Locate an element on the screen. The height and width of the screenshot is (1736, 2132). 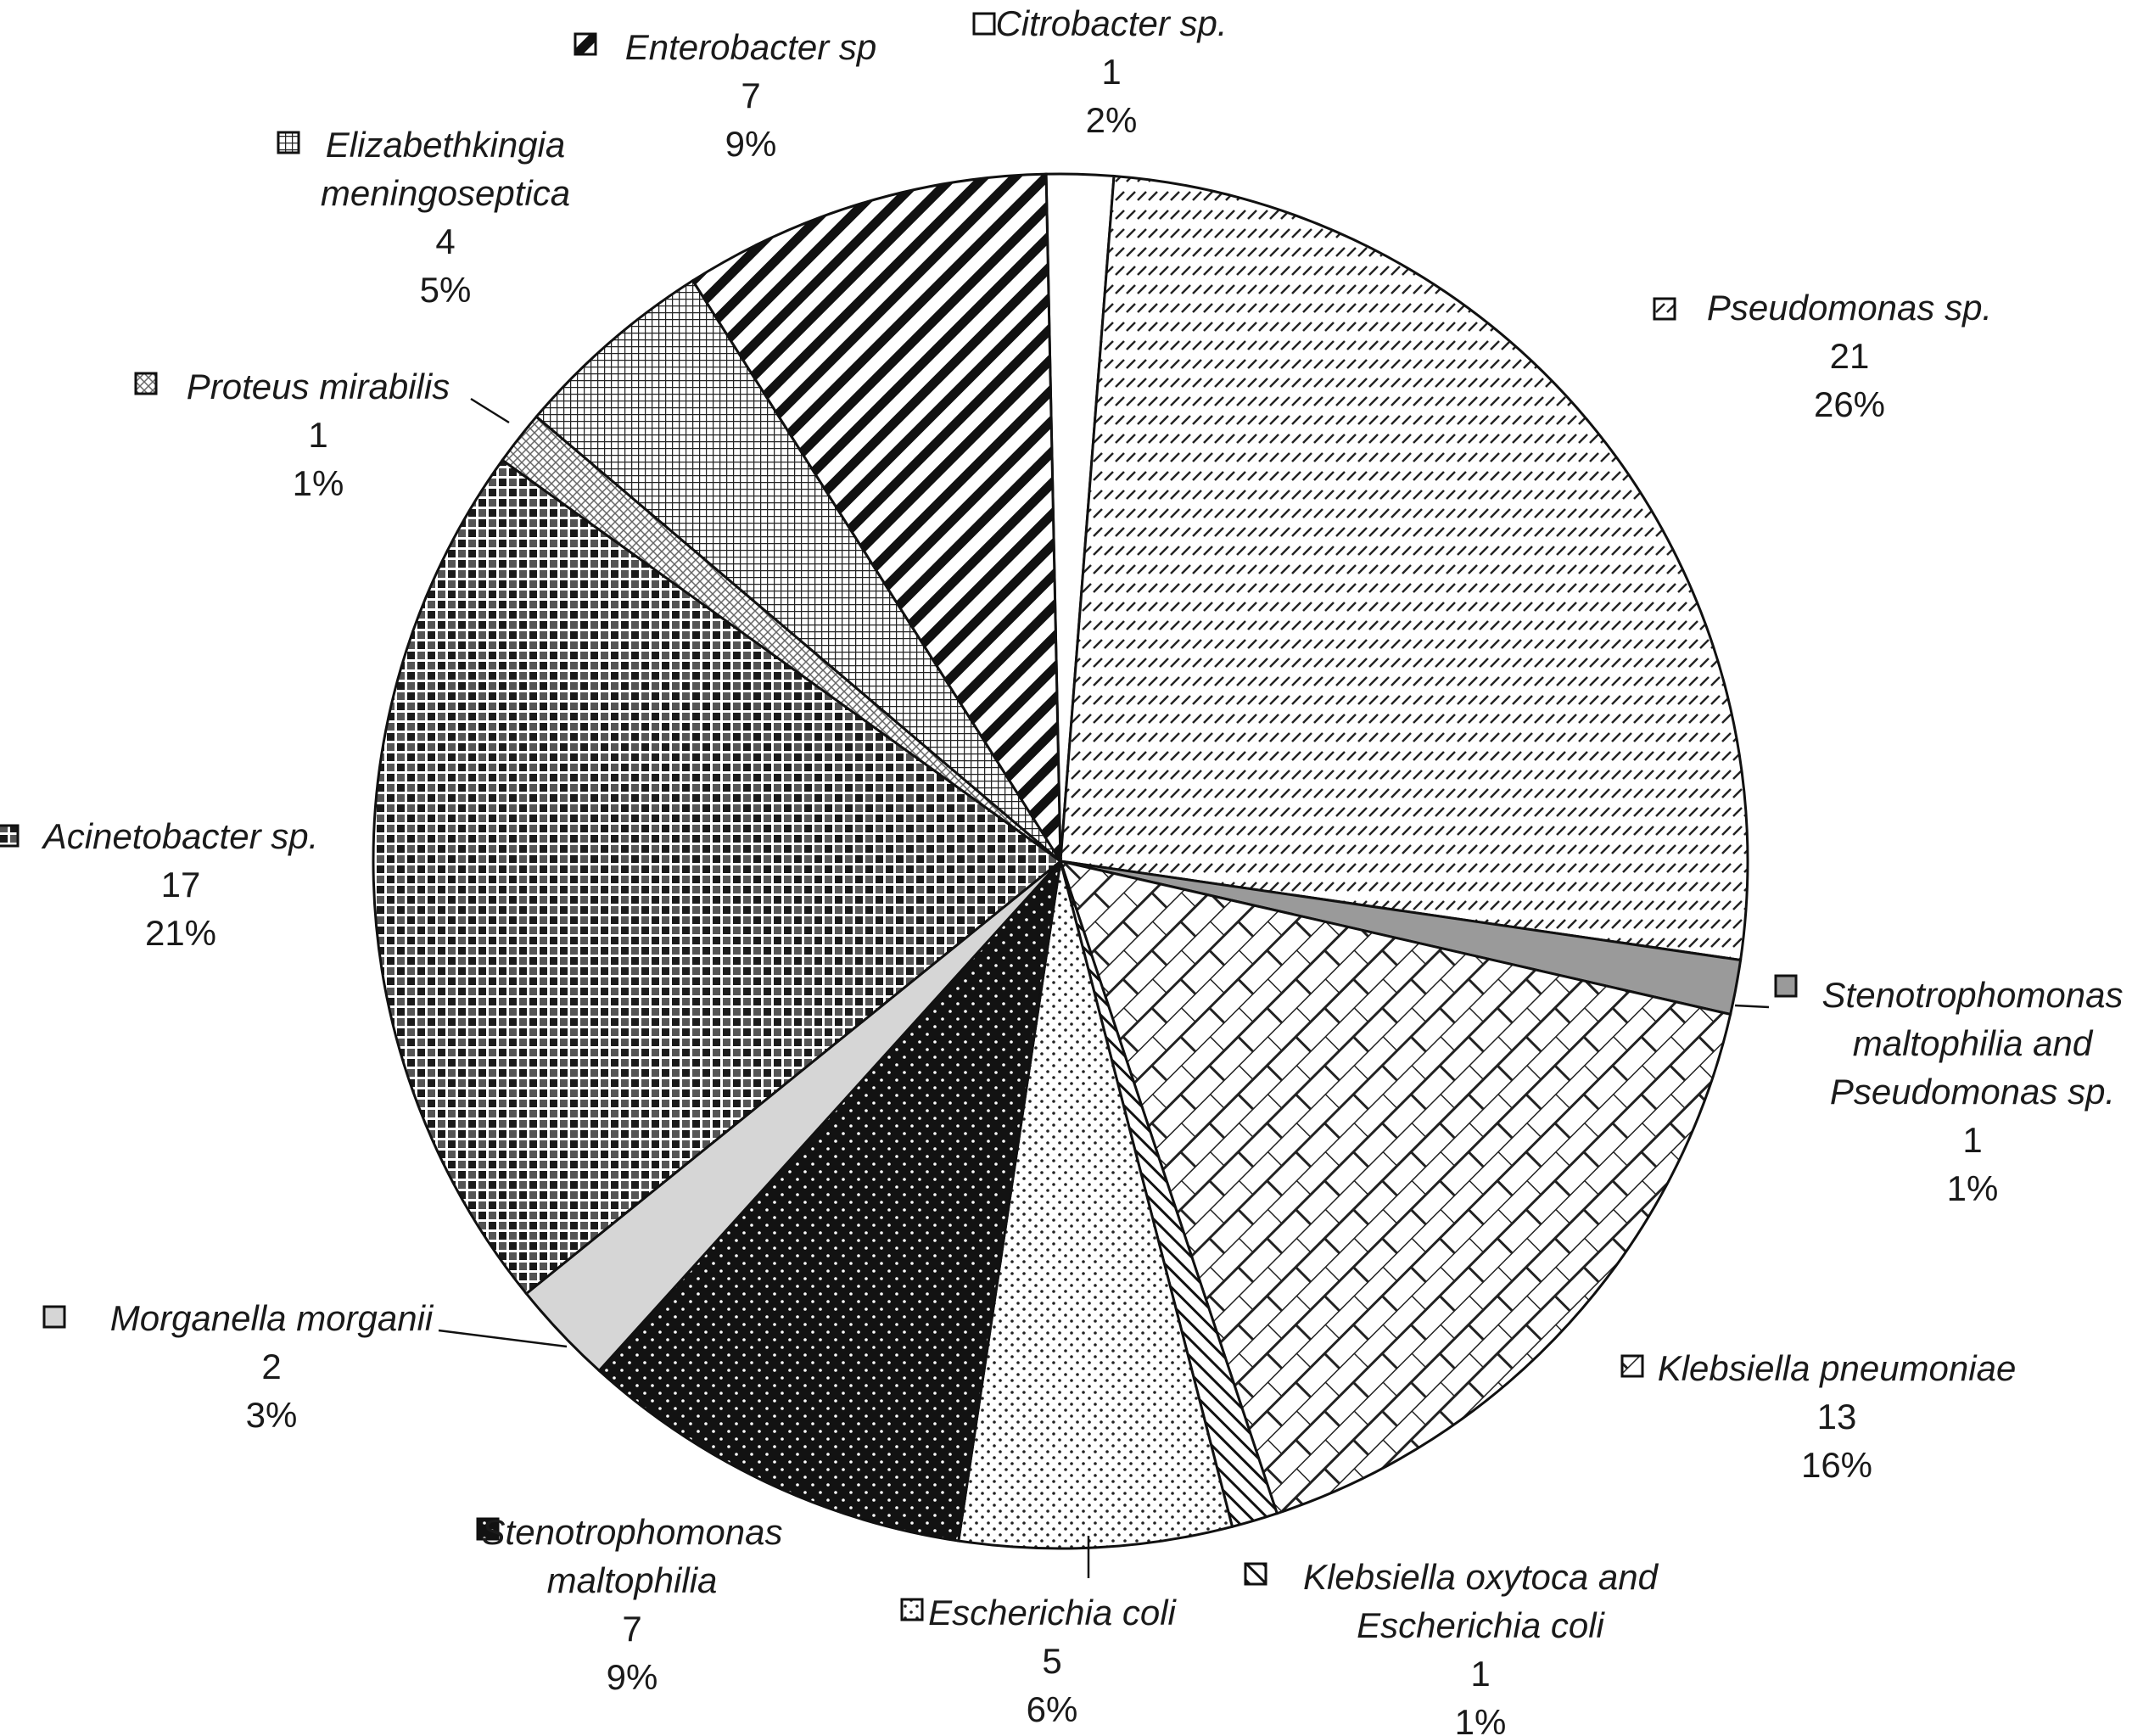
leader-line-morganella-morganii is located at coordinates (503, 1338).